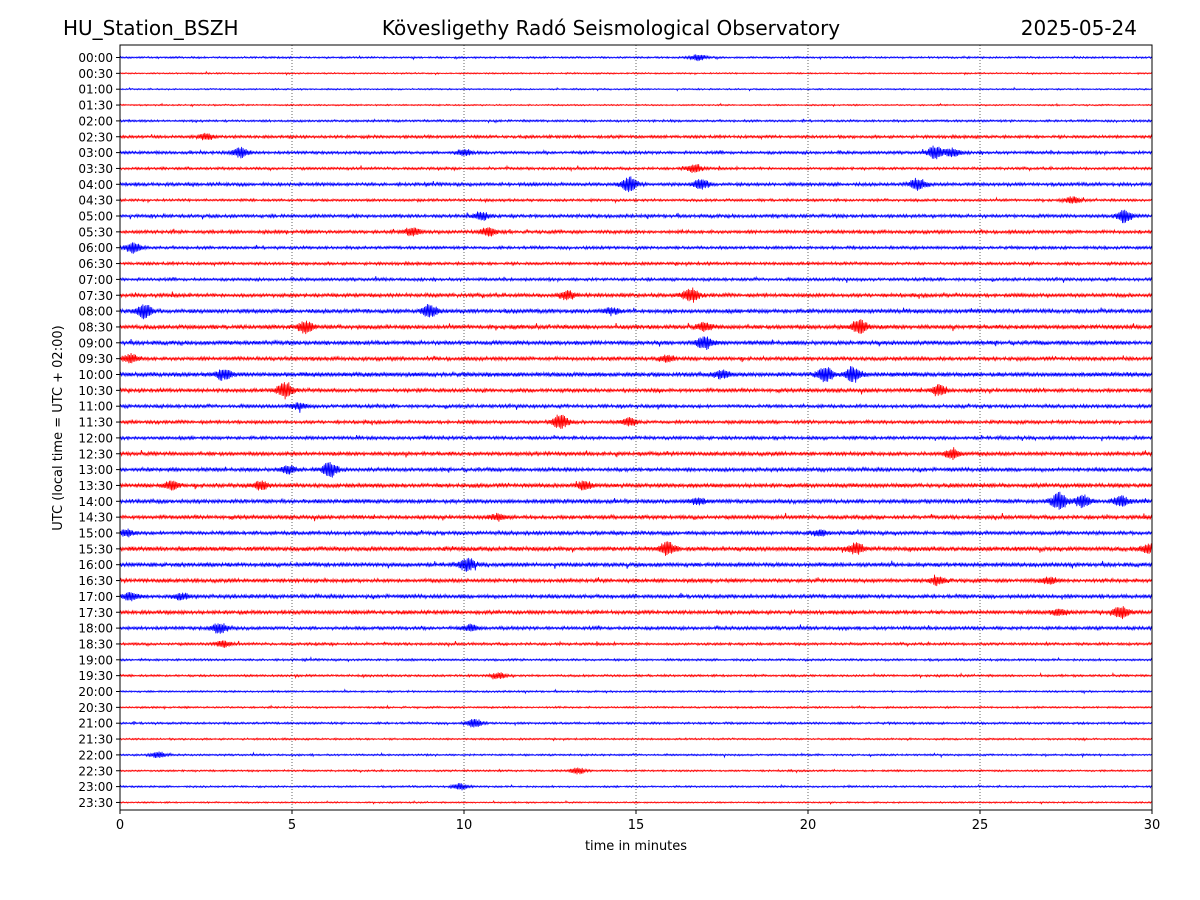  What do you see at coordinates (95, 534) in the screenshot?
I see `row-label: 15:00` at bounding box center [95, 534].